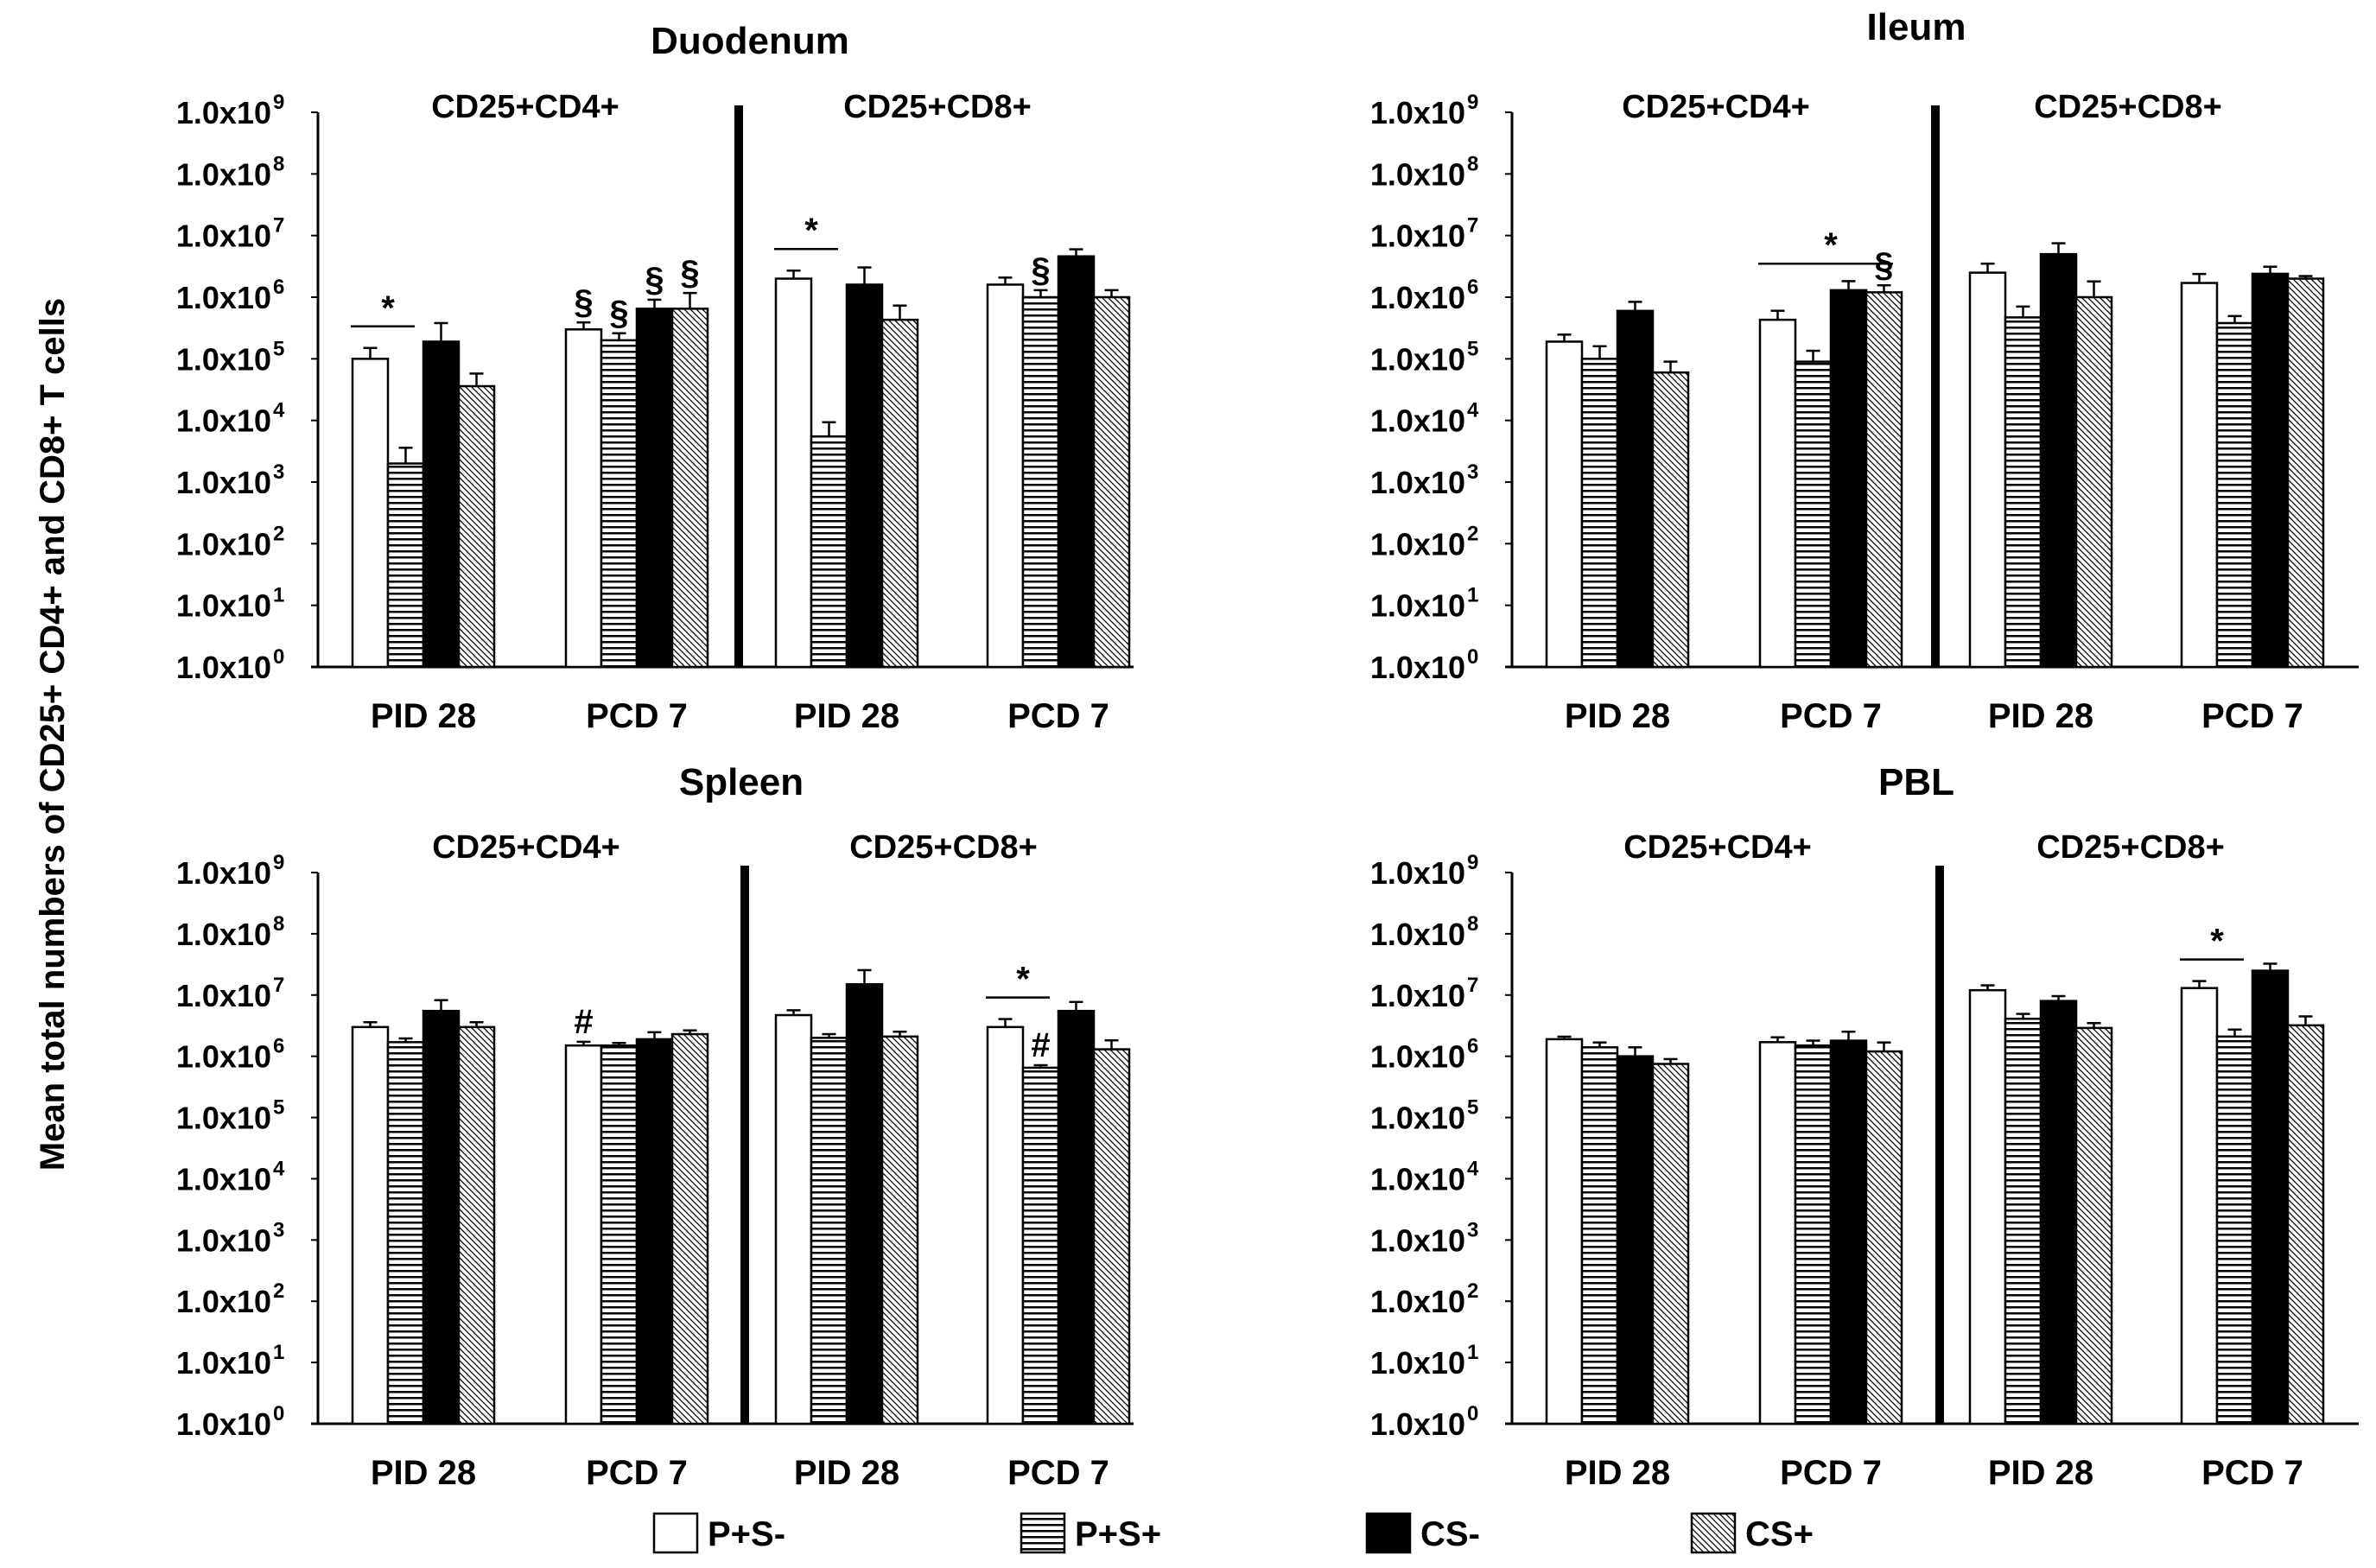 The height and width of the screenshot is (1568, 2376). What do you see at coordinates (1717, 847) in the screenshot?
I see `subset-label: CD25+CD4+` at bounding box center [1717, 847].